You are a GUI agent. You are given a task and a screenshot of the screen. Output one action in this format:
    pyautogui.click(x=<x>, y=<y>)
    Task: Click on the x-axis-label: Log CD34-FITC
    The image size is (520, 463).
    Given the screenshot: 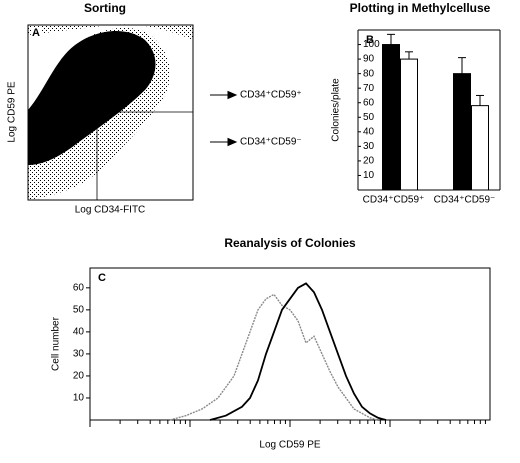 What is the action you would take?
    pyautogui.click(x=110, y=210)
    